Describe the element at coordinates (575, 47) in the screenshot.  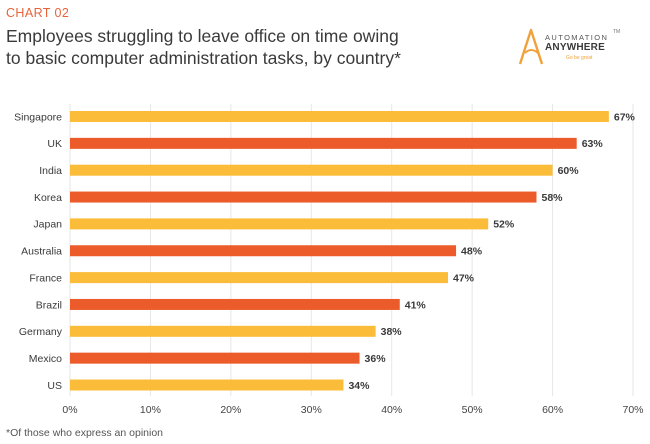
I see `logo-main-text: ANYWHERE` at that location.